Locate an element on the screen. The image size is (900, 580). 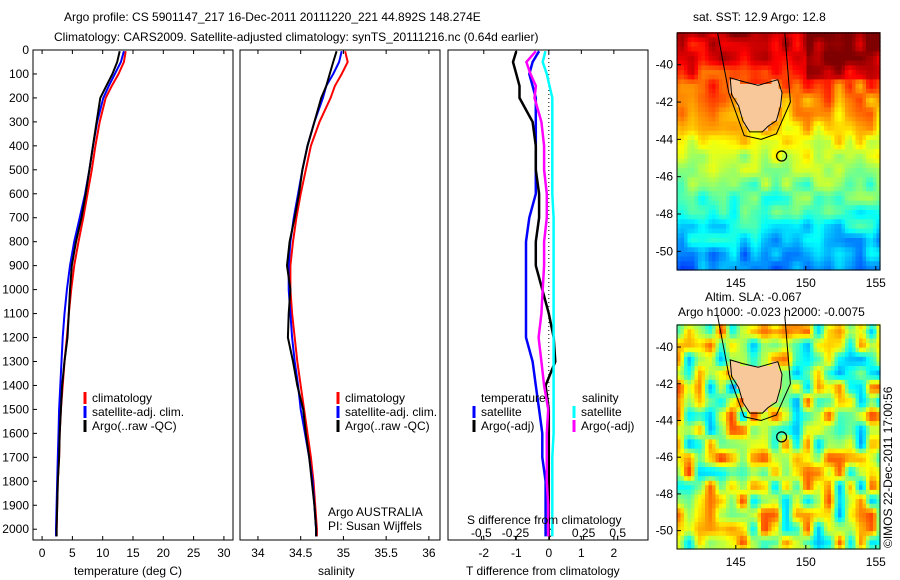
sst-map-frame is located at coordinates (778, 151).